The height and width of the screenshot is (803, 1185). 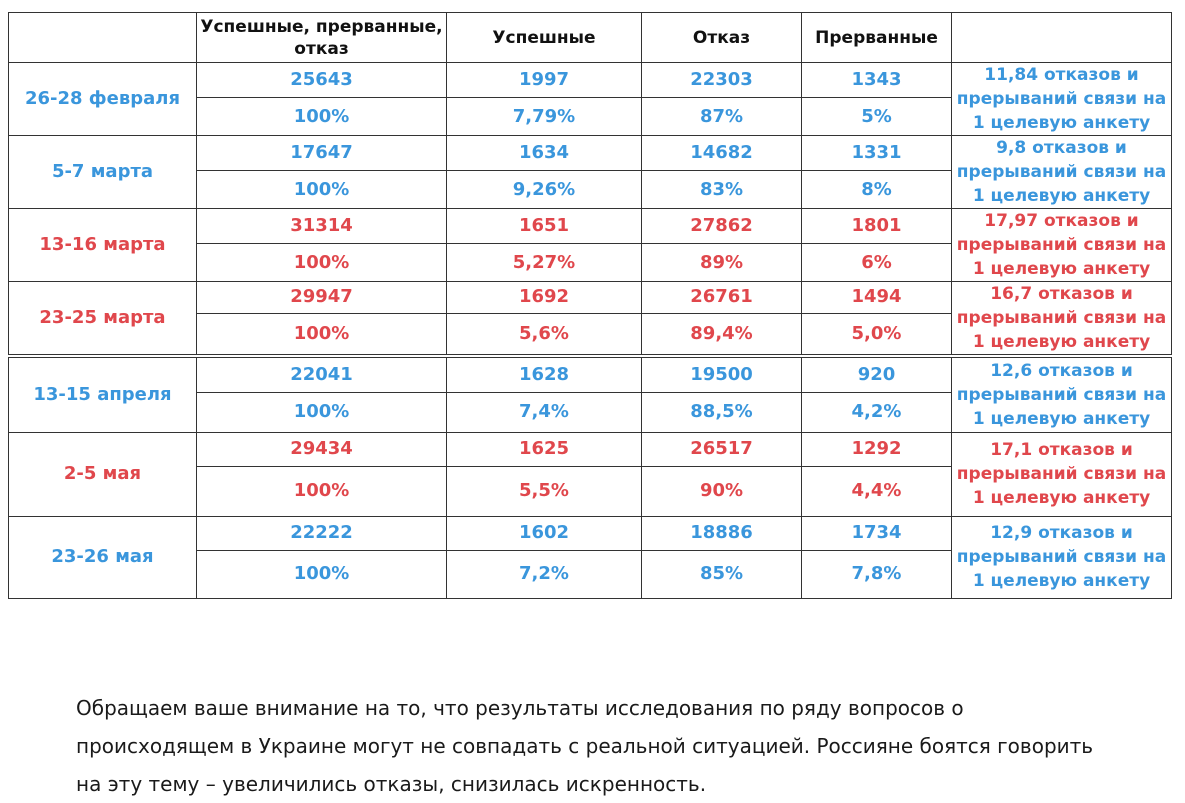 What do you see at coordinates (721, 262) in the screenshot?
I see `percent-cell: 89%` at bounding box center [721, 262].